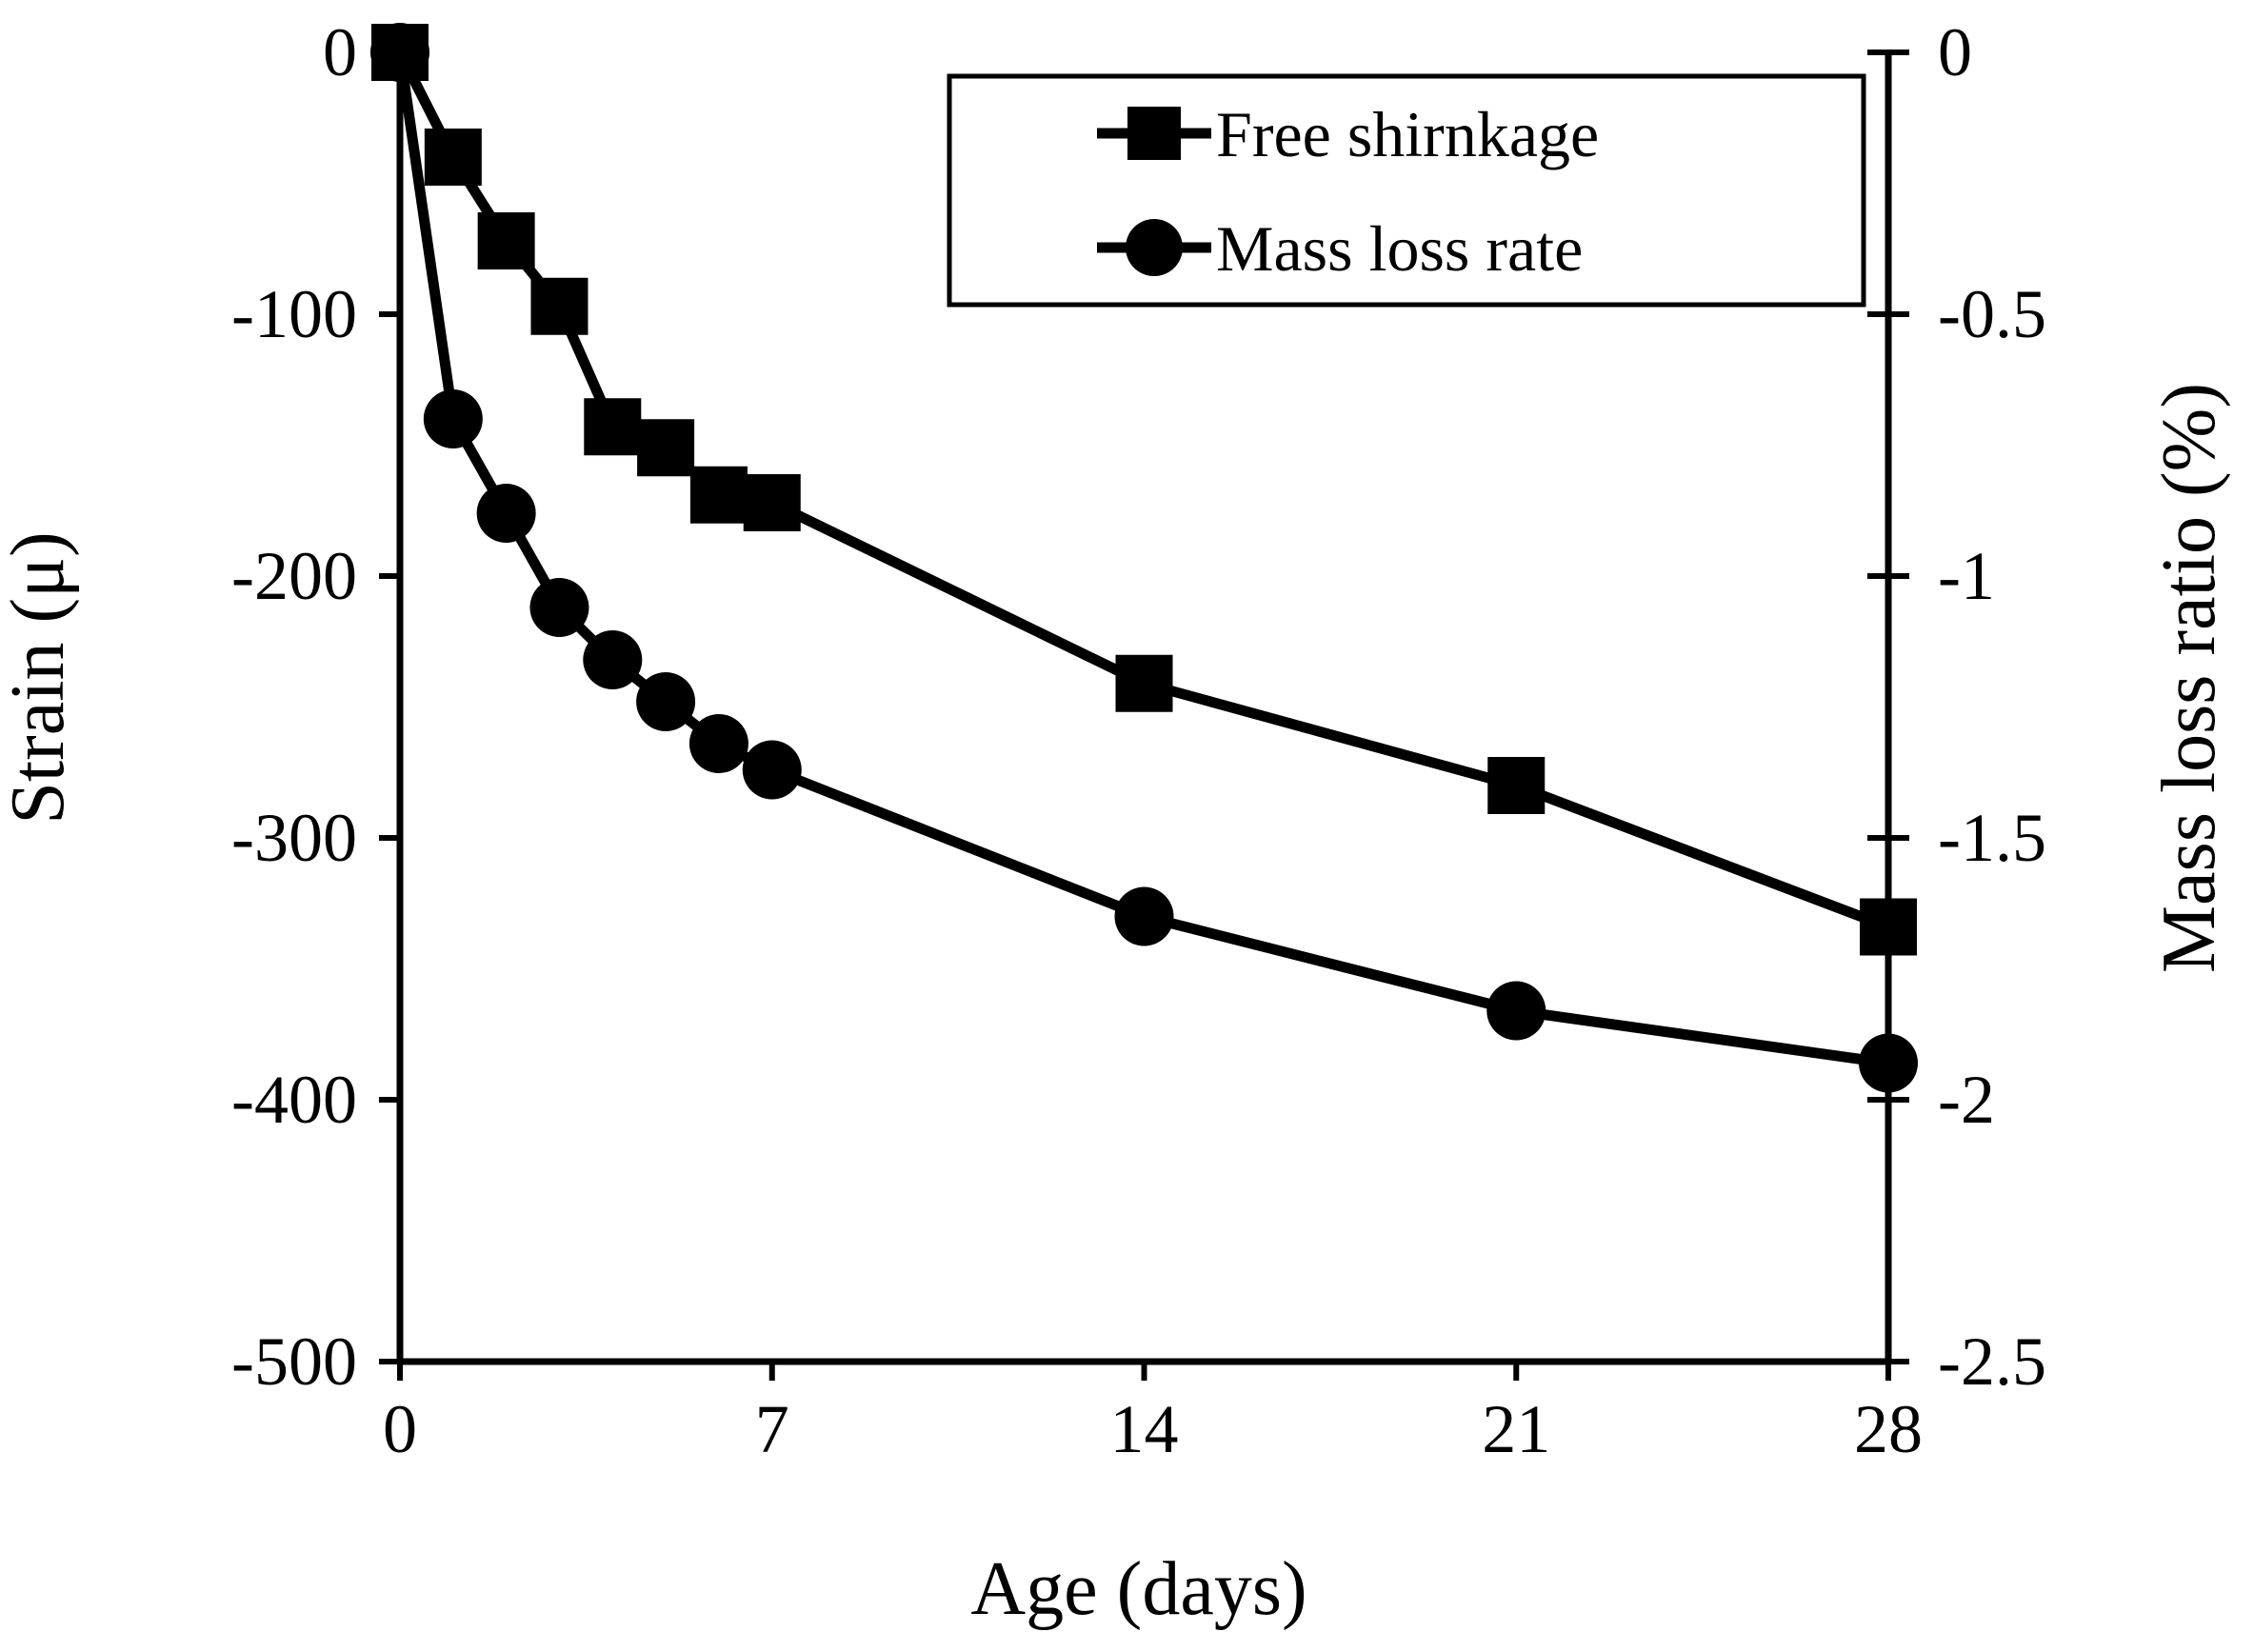 This screenshot has height=1652, width=2254. Describe the element at coordinates (340, 52) in the screenshot. I see `y-tick-label: 0` at that location.